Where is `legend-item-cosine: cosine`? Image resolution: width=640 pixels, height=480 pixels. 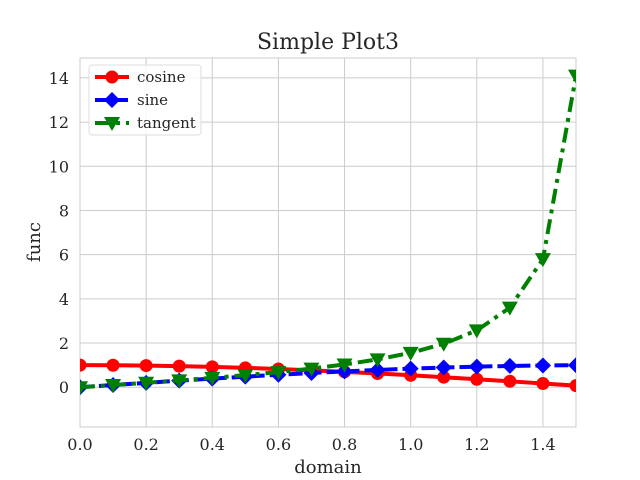 legend-item-cosine: cosine is located at coordinates (140, 77).